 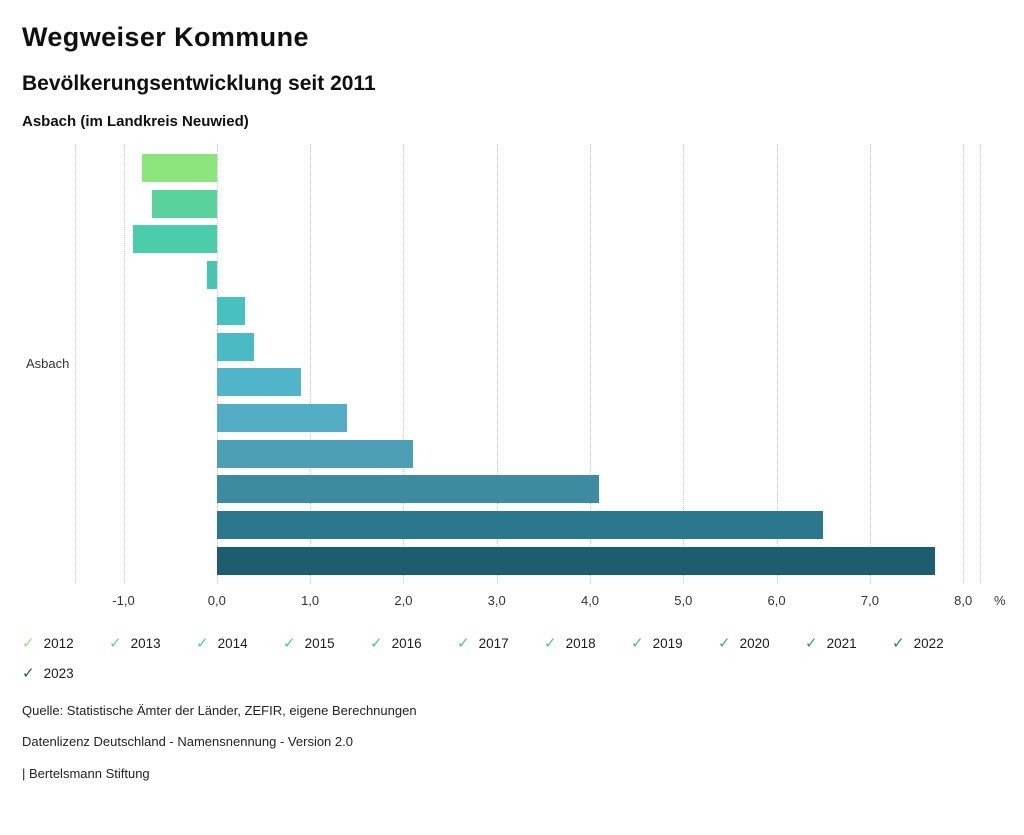 I want to click on legend-year-label: 2017, so click(x=493, y=643).